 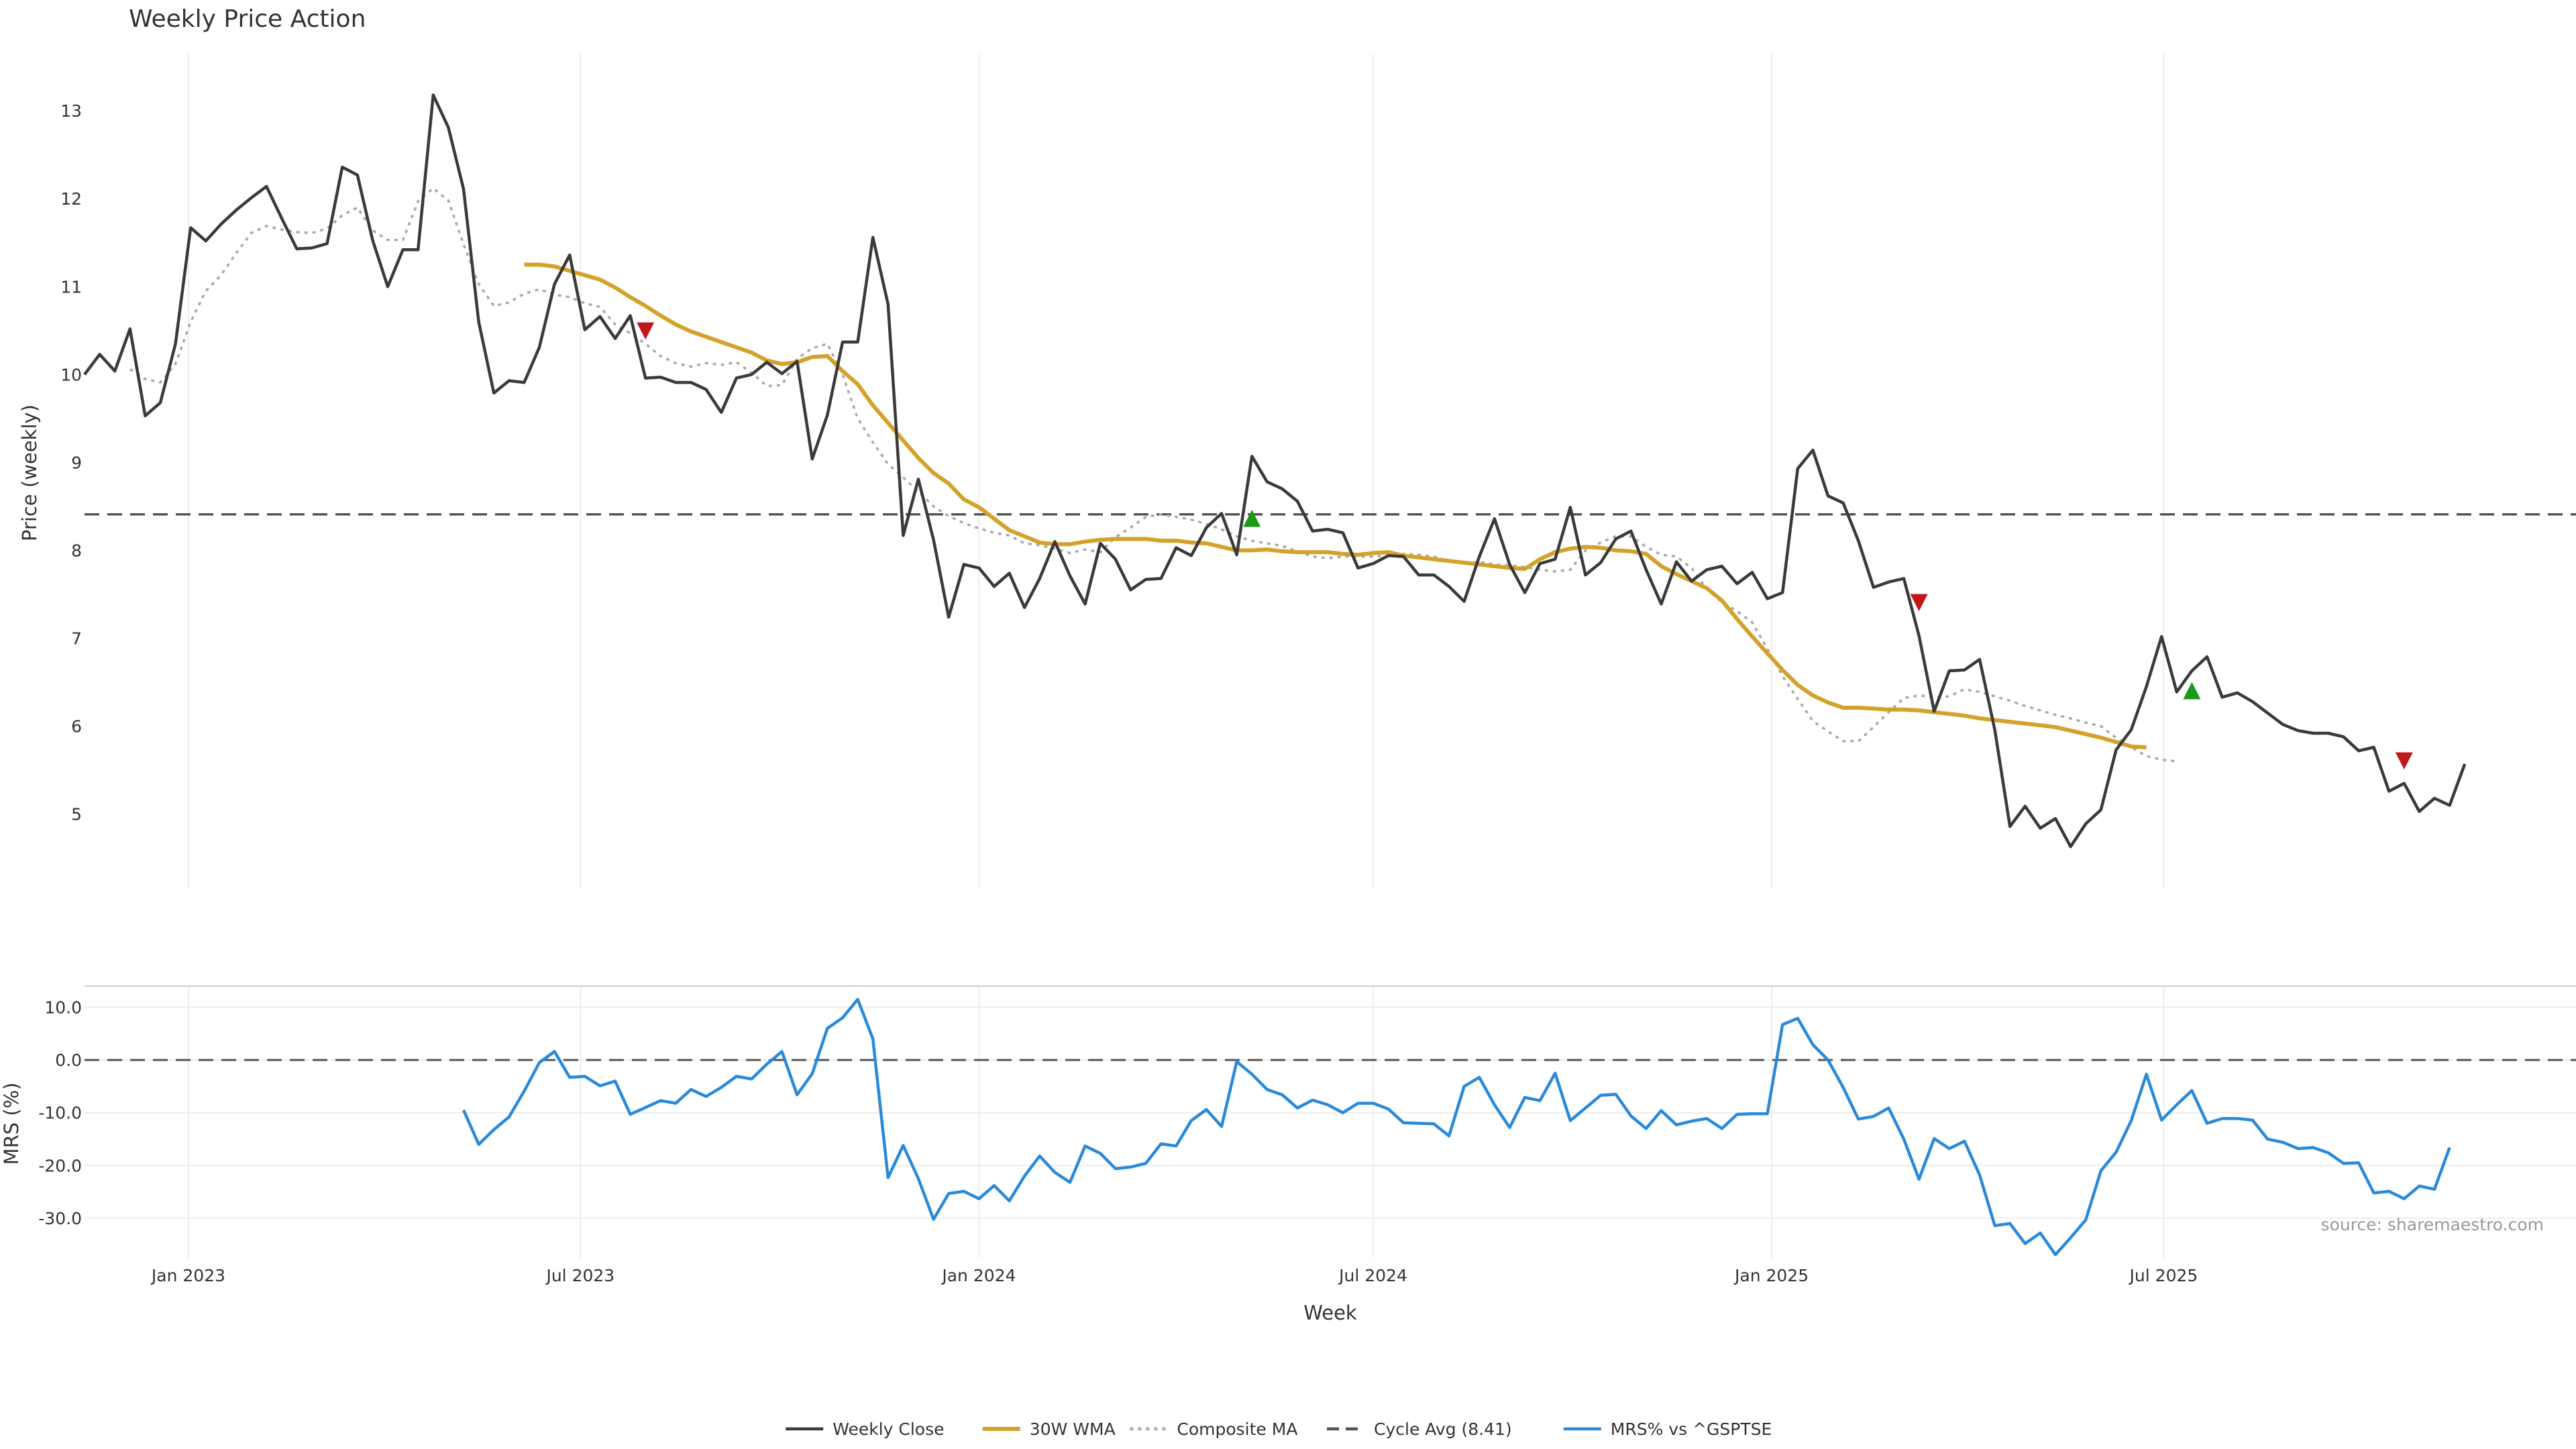 What do you see at coordinates (1443, 1429) in the screenshot?
I see `legend-label-cycle: Cycle Avg (8.41)` at bounding box center [1443, 1429].